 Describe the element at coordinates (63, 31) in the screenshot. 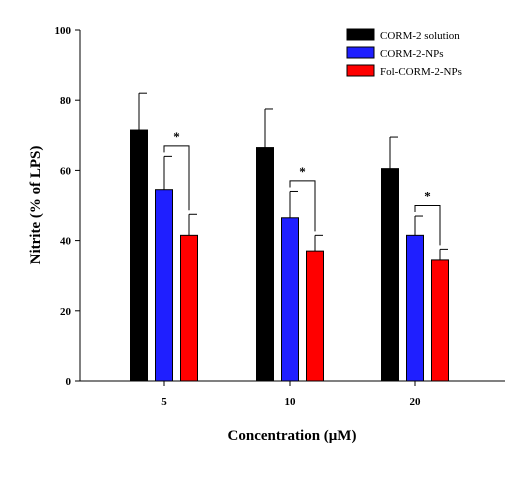

I see `y-tick-label: 100` at that location.